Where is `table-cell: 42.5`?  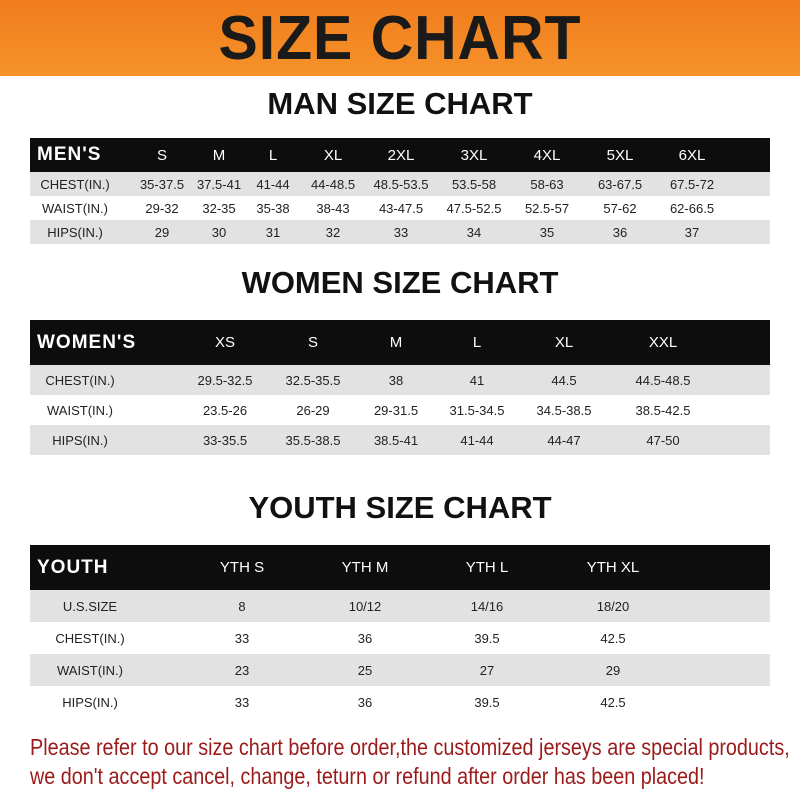
table-cell: 42.5 is located at coordinates (613, 638).